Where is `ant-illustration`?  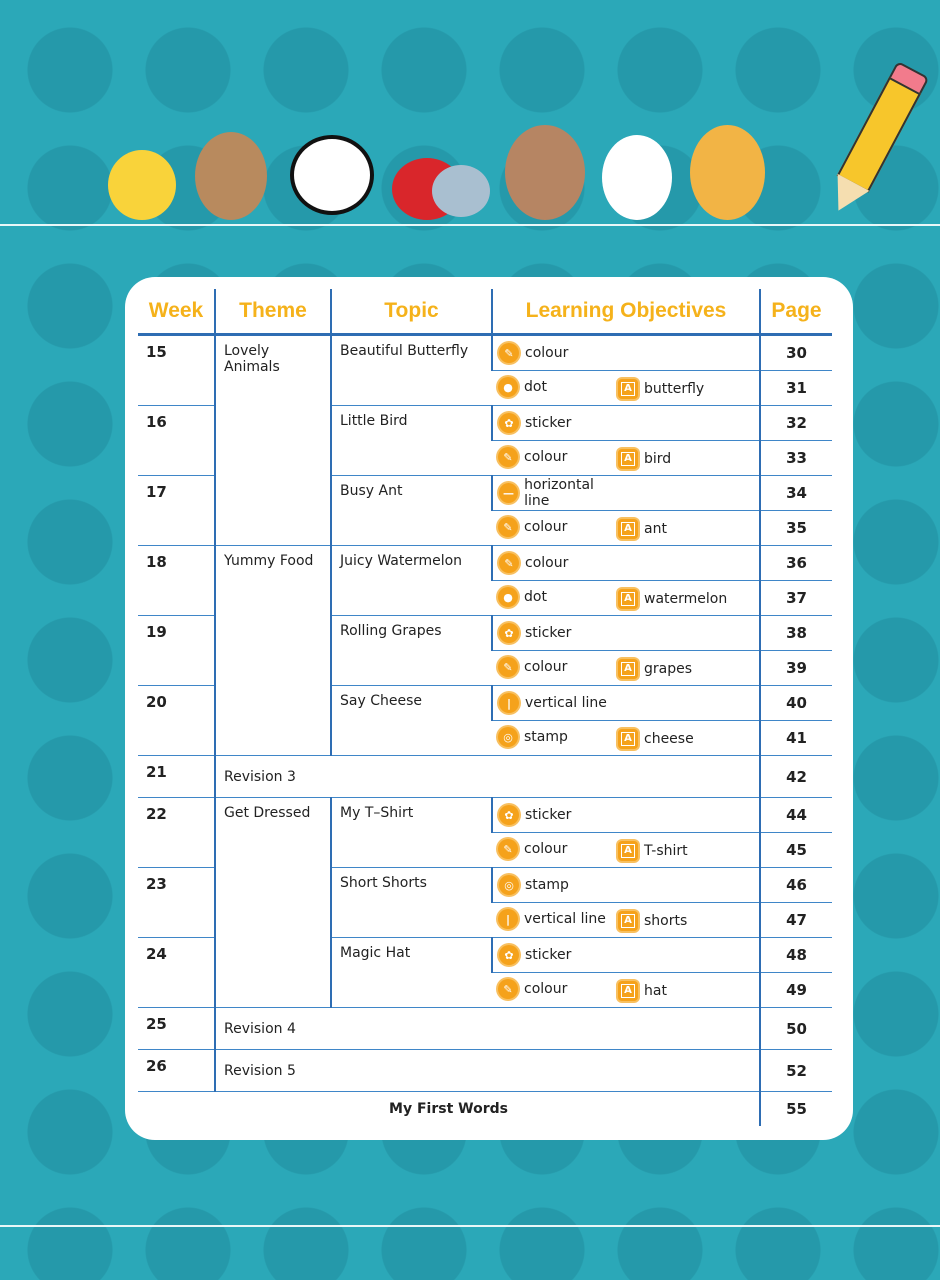 ant-illustration is located at coordinates (461, 191).